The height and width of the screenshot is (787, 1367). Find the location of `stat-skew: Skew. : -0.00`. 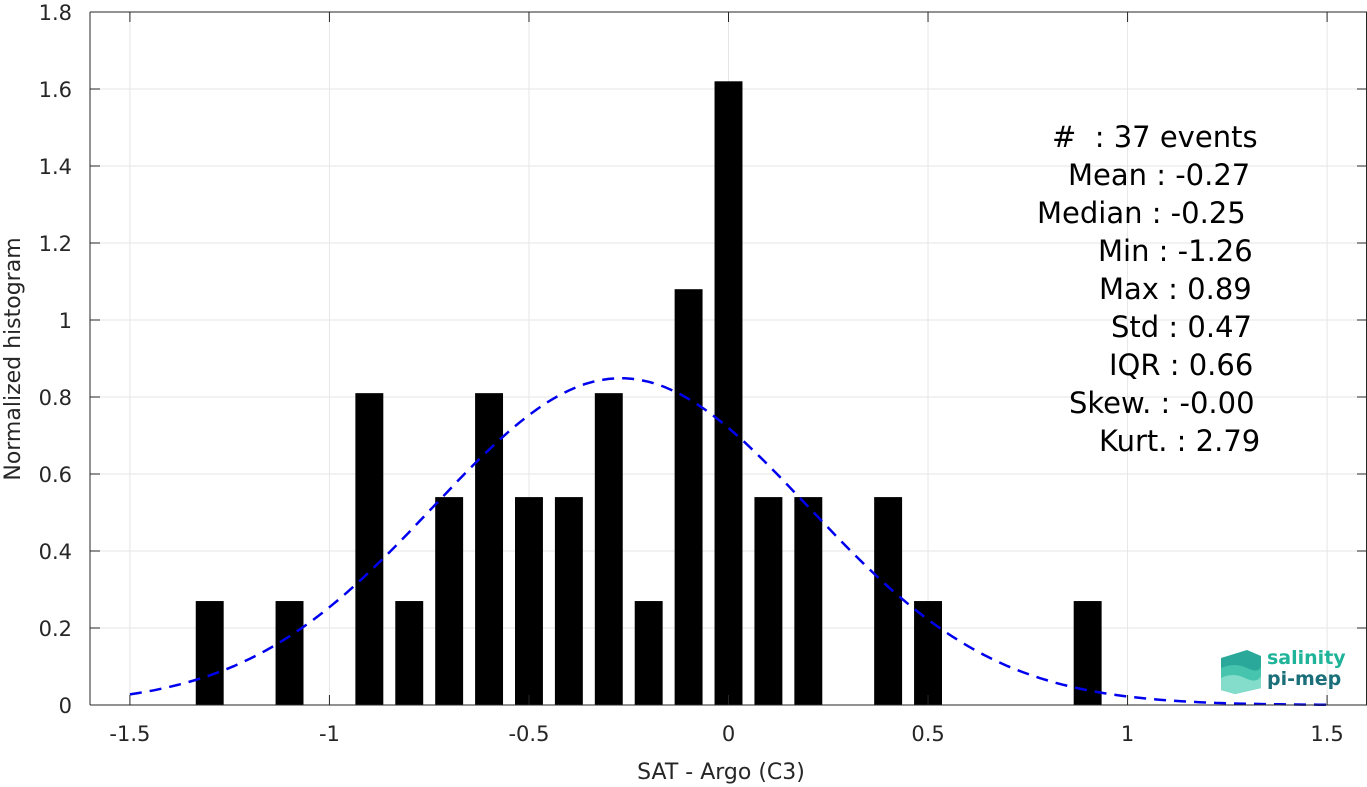

stat-skew: Skew. : -0.00 is located at coordinates (1162, 403).